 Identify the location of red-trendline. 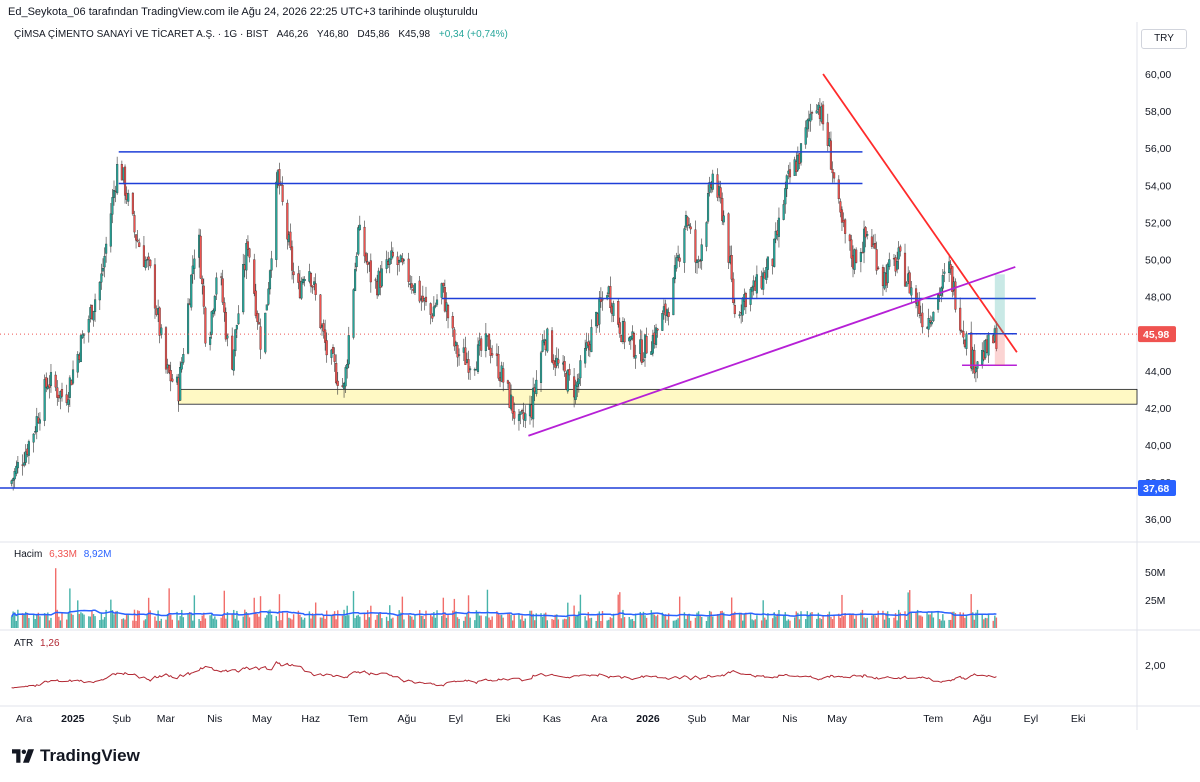
(920, 213).